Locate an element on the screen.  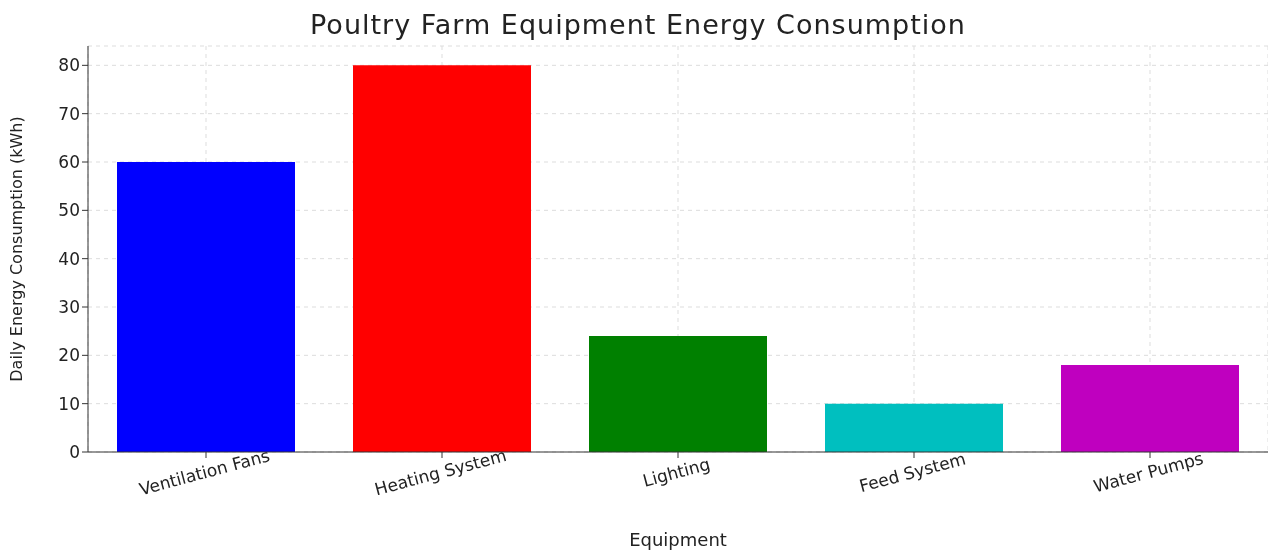
chart-title: Poultry Farm Equipment Energy Consumption is located at coordinates (638, 25).